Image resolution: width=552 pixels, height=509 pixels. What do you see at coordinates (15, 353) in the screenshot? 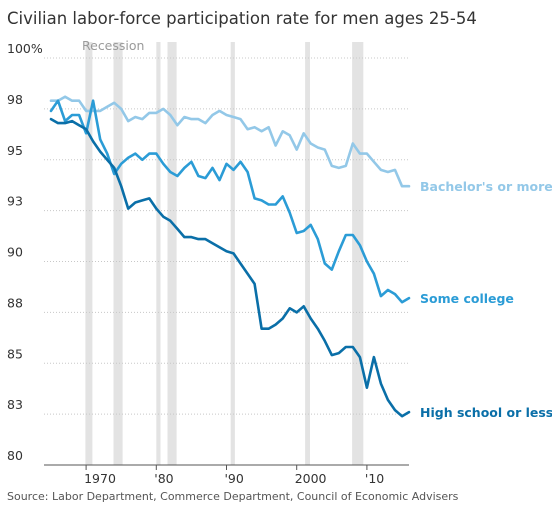
I see `y-tick-label: 85` at bounding box center [15, 353].